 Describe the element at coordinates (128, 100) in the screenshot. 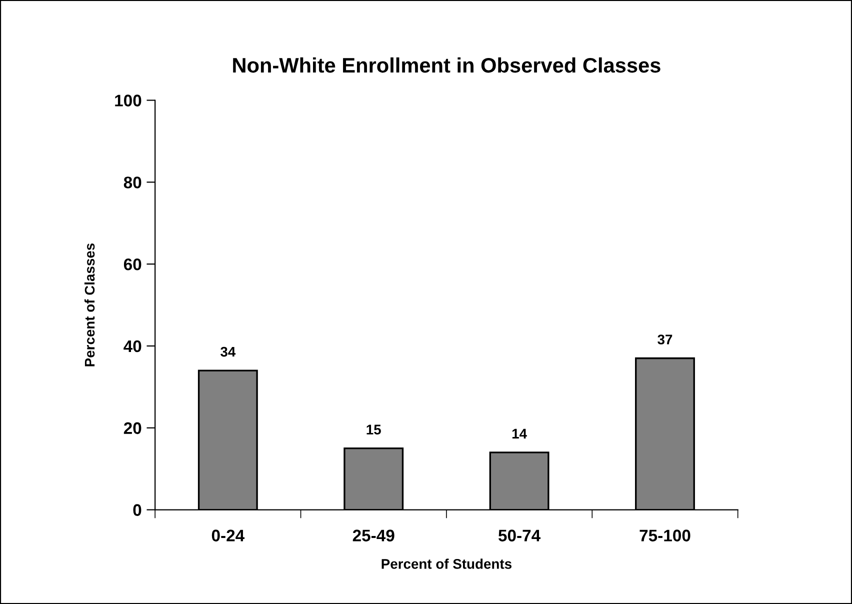

I see `y-tick-label: 100` at that location.